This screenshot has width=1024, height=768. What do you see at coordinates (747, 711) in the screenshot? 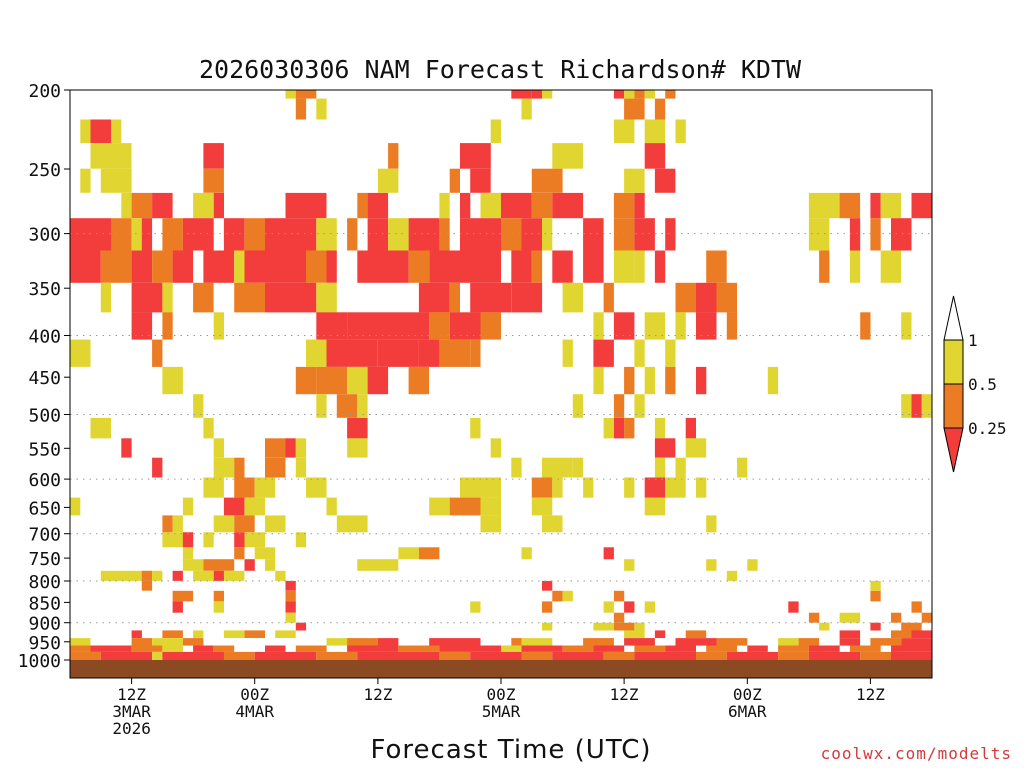
I see `x-tick-label: 6MAR` at bounding box center [747, 711].